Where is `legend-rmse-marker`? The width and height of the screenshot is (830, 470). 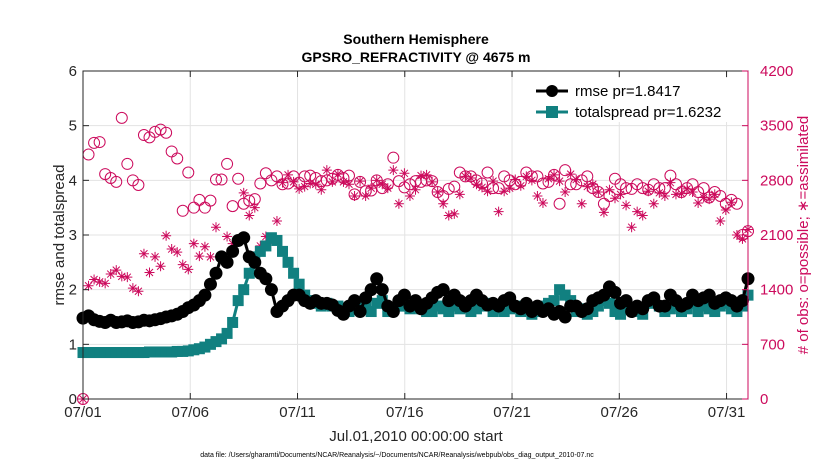
legend-rmse-marker is located at coordinates (552, 91).